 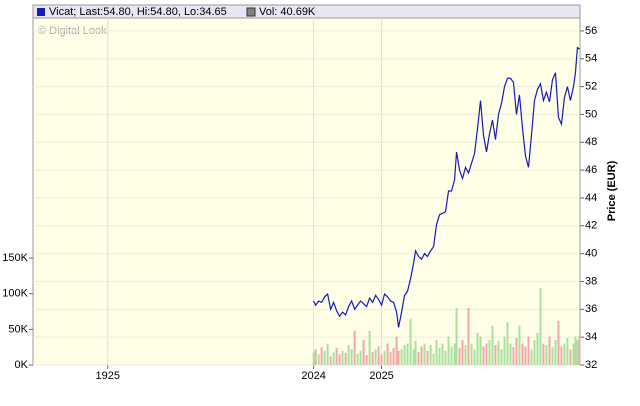 I want to click on y-tick-label: 0K, so click(x=22, y=365).